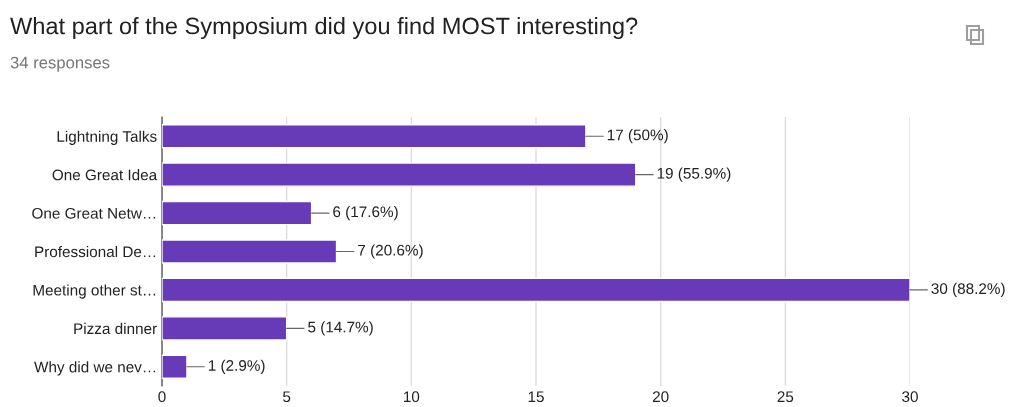 This screenshot has height=407, width=1013. What do you see at coordinates (107, 137) in the screenshot?
I see `y-tick-label: Lightning Talks` at bounding box center [107, 137].